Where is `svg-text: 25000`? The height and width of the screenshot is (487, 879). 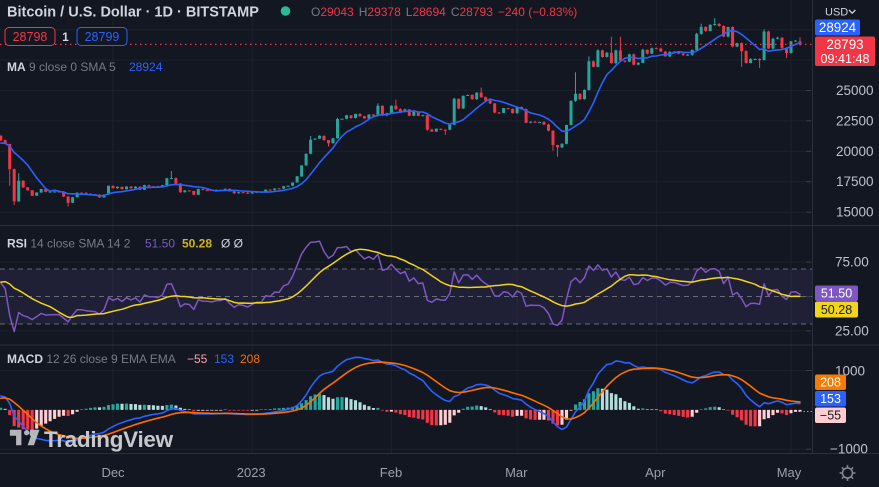 svg-text: 25000 is located at coordinates (855, 90).